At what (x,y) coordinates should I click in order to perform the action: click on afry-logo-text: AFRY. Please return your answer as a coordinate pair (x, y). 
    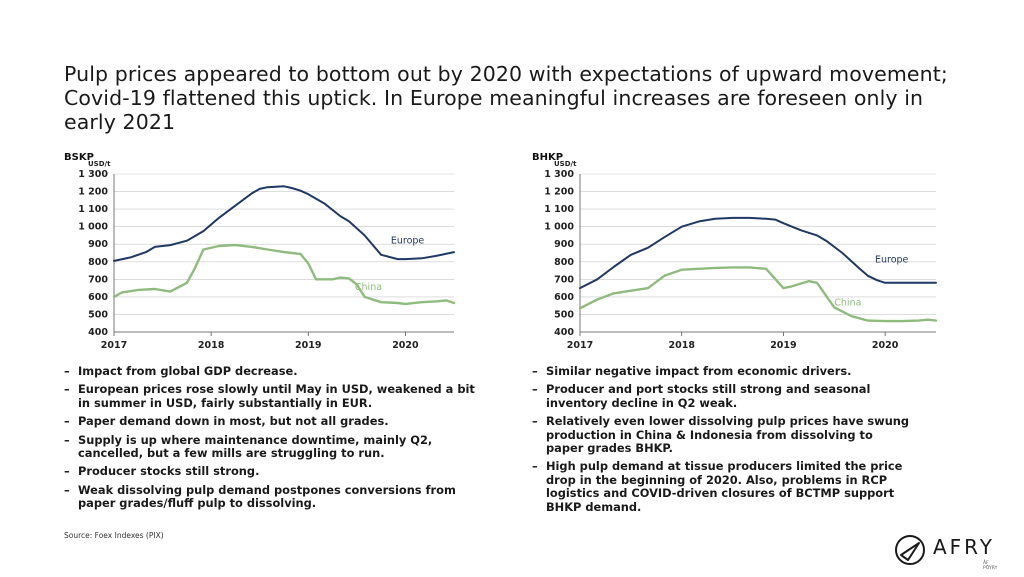
    Looking at the image, I should click on (964, 547).